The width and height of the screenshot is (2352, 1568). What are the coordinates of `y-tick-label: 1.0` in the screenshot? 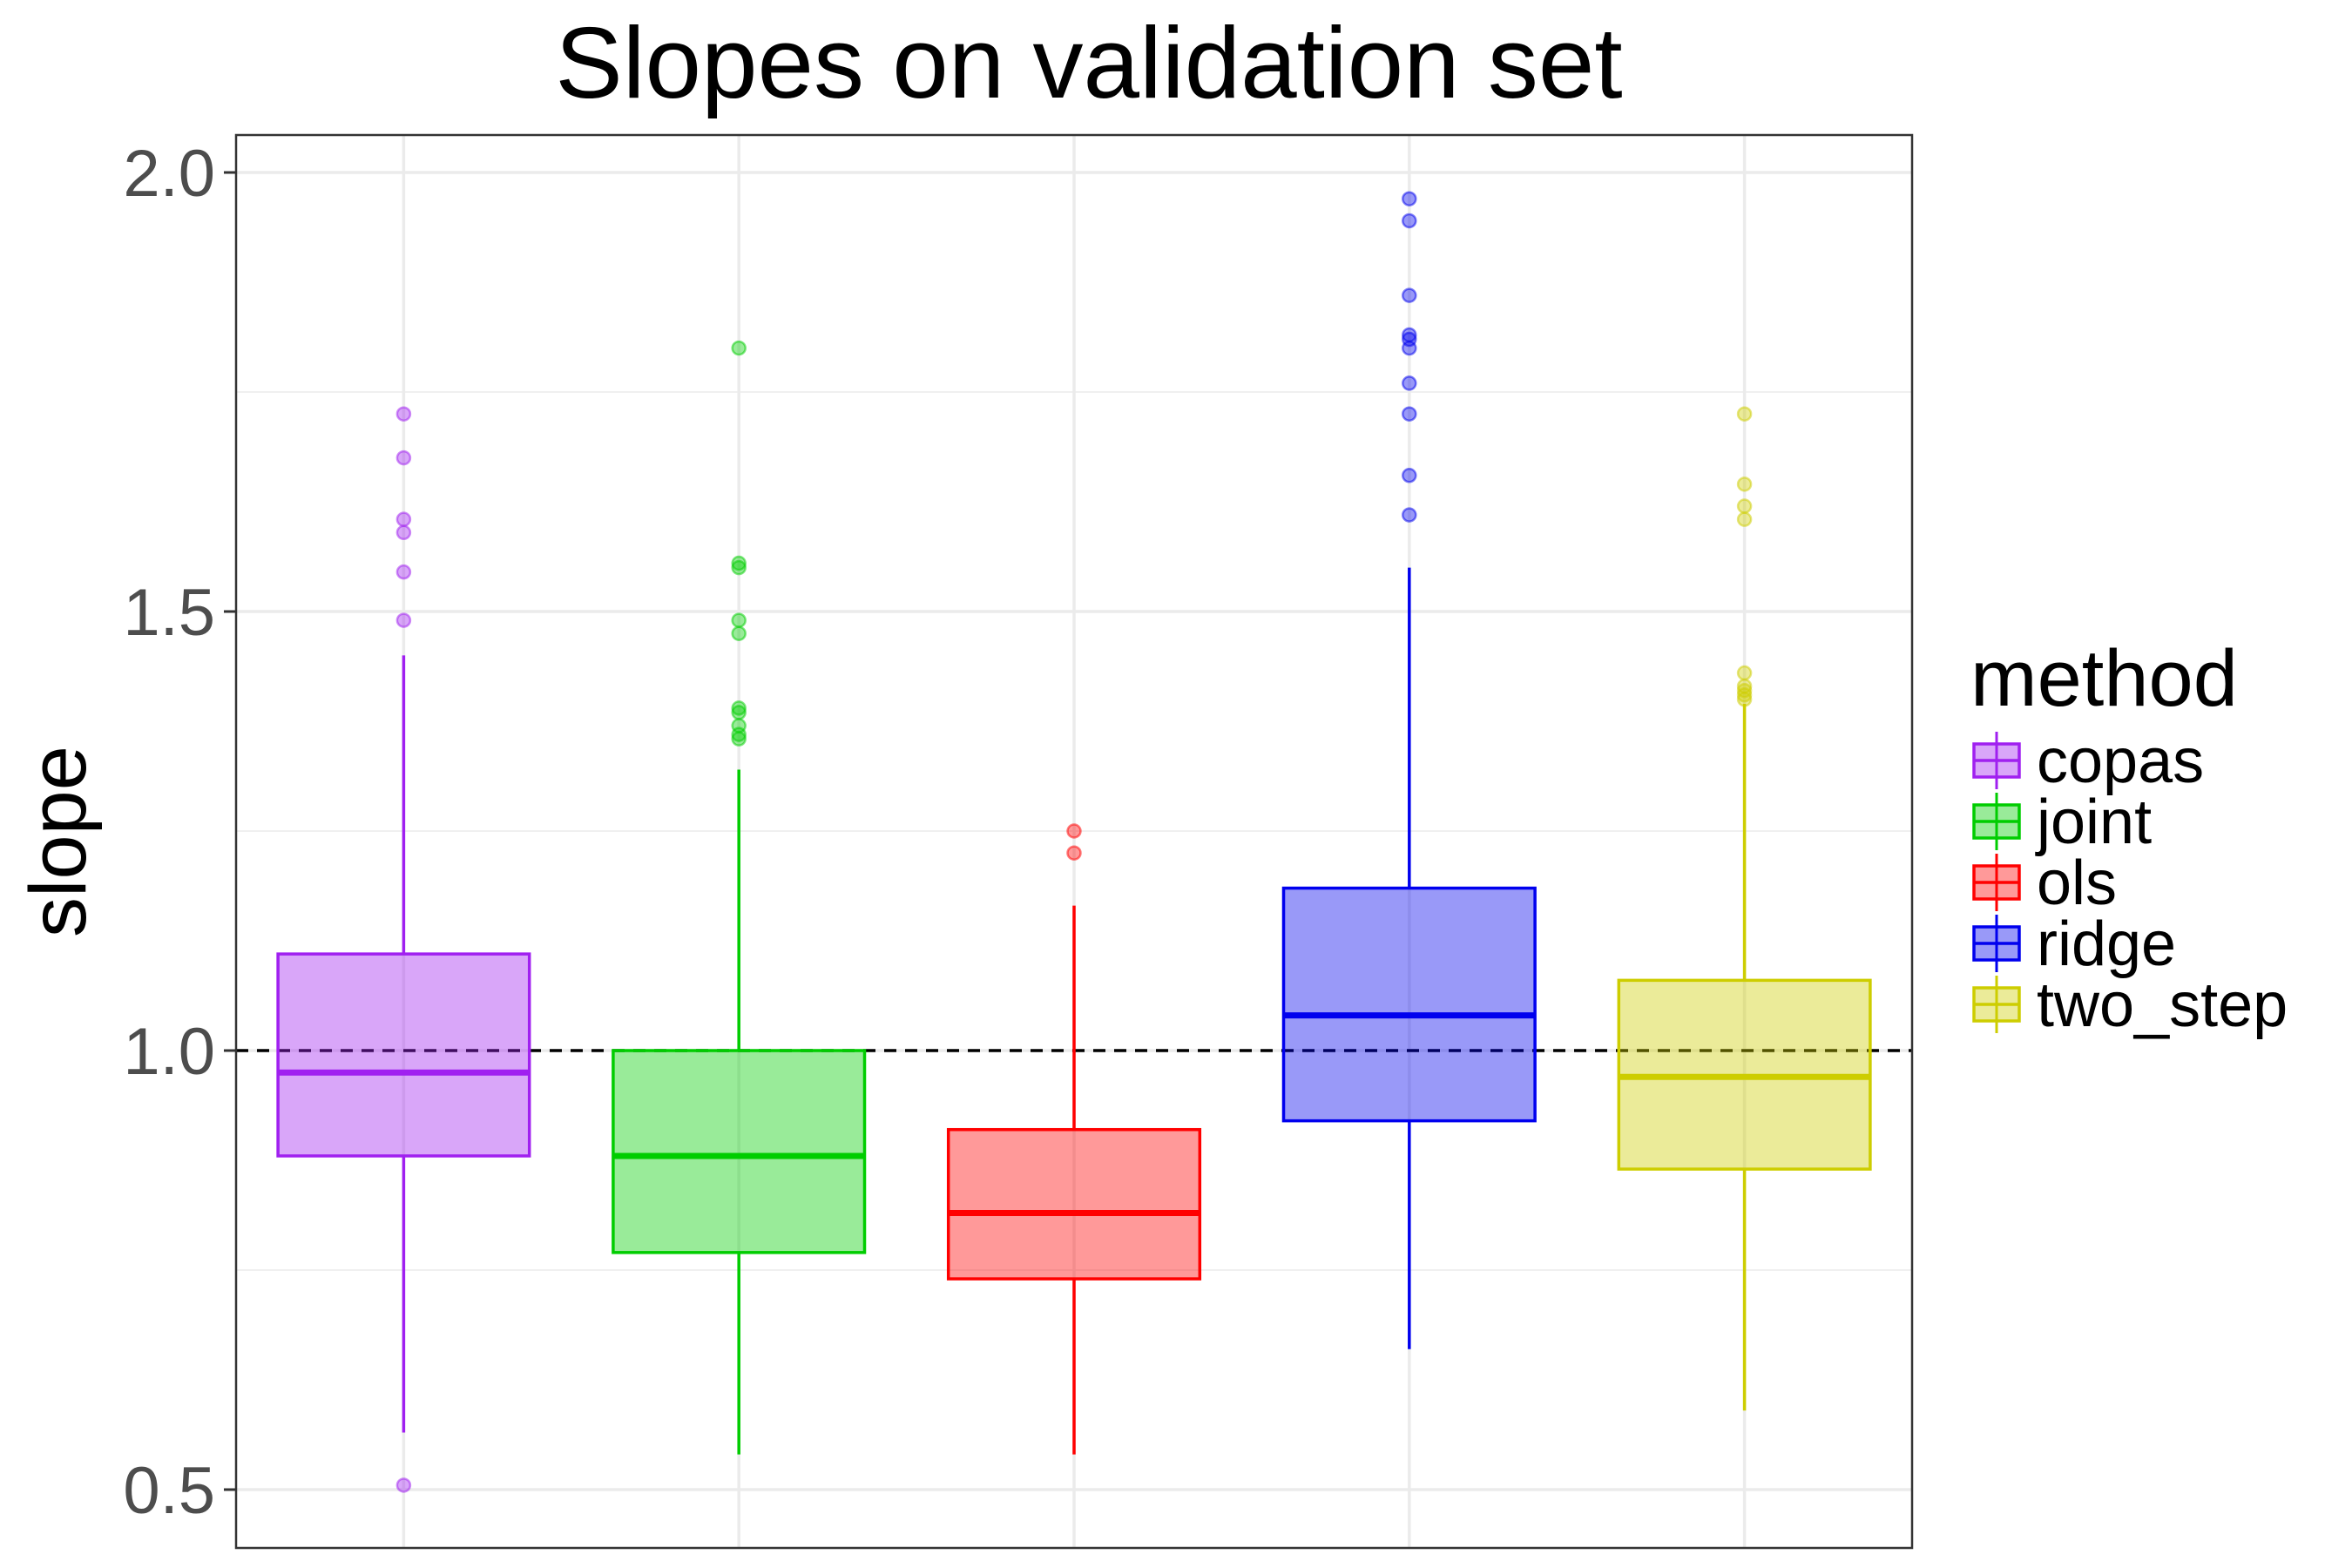 It's located at (169, 1052).